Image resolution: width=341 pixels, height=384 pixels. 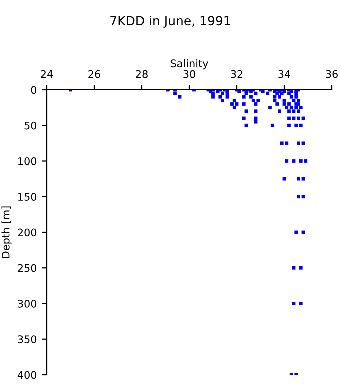 I want to click on x-tick-label: 34, so click(x=284, y=74).